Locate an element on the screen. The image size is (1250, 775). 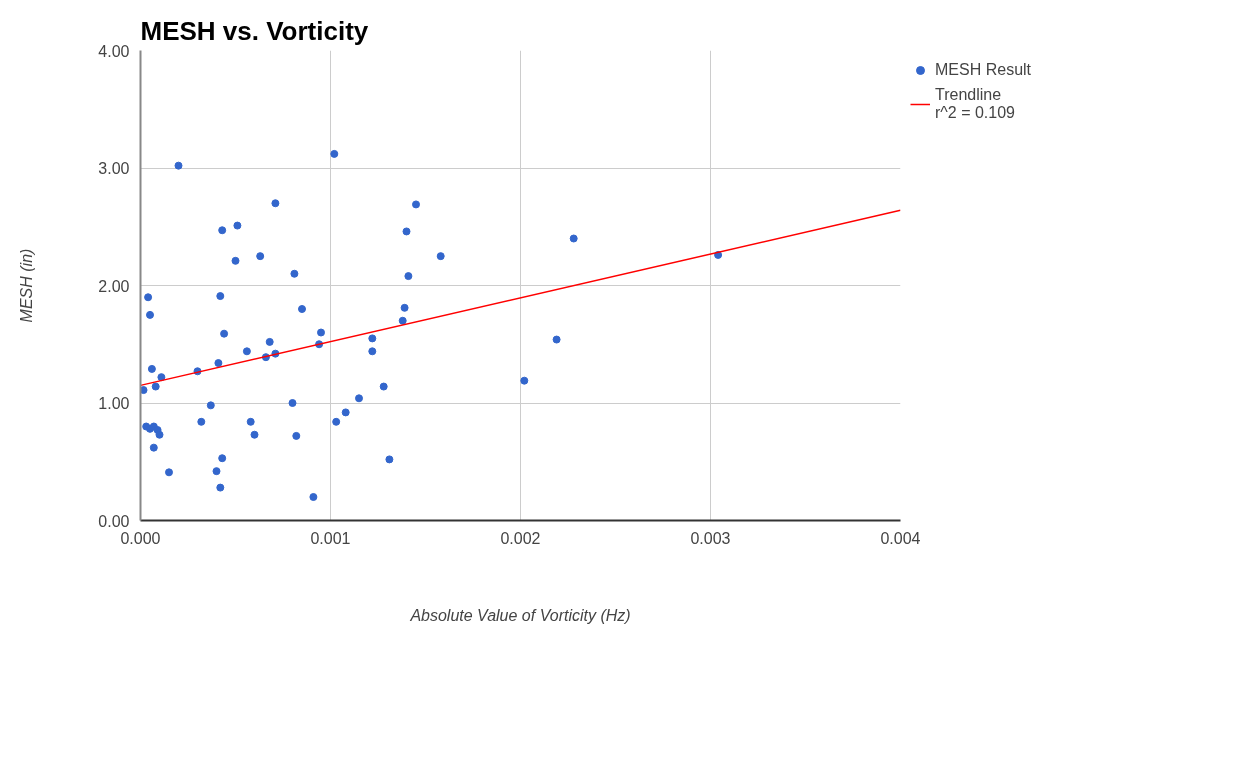
legend-label: MESH Result is located at coordinates (983, 70).